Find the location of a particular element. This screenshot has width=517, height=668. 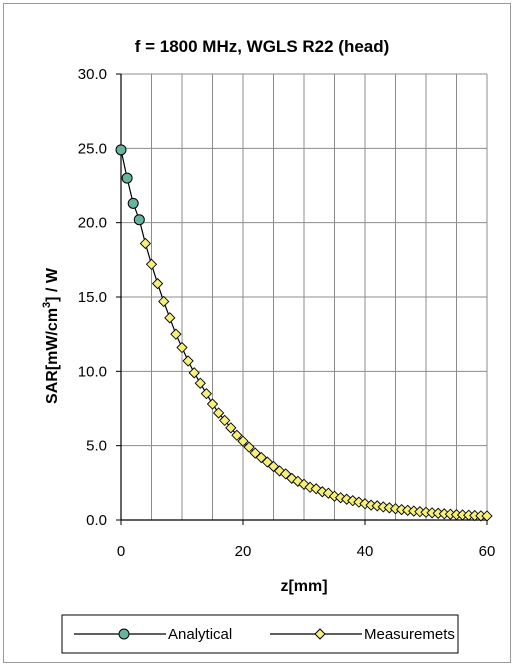

y-tick-label: 30.0 is located at coordinates (92, 74).